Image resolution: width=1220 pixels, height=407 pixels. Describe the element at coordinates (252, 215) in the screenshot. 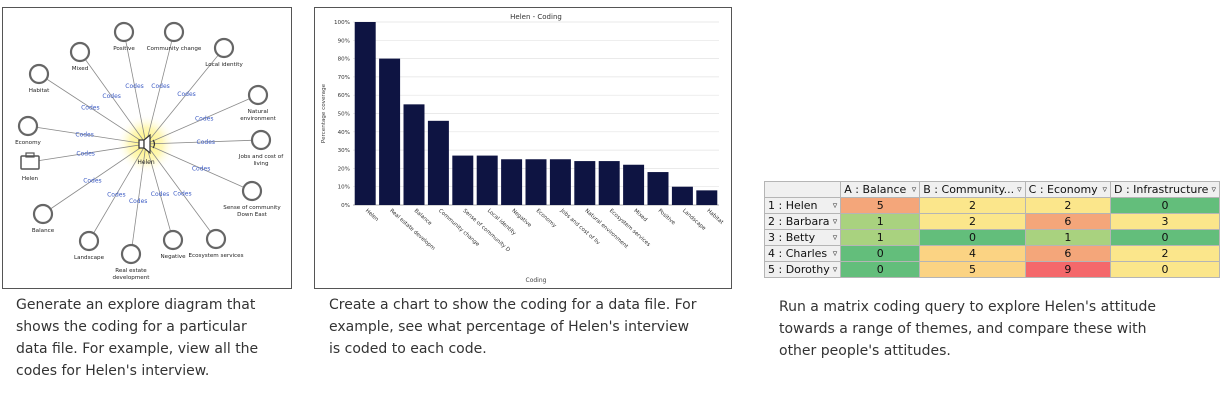

I see `node-label: Down East` at that location.